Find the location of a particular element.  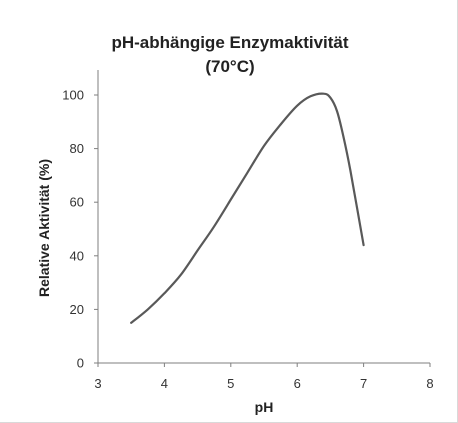

chart-title: pH-abhängige Enzymaktivität is located at coordinates (229, 42).